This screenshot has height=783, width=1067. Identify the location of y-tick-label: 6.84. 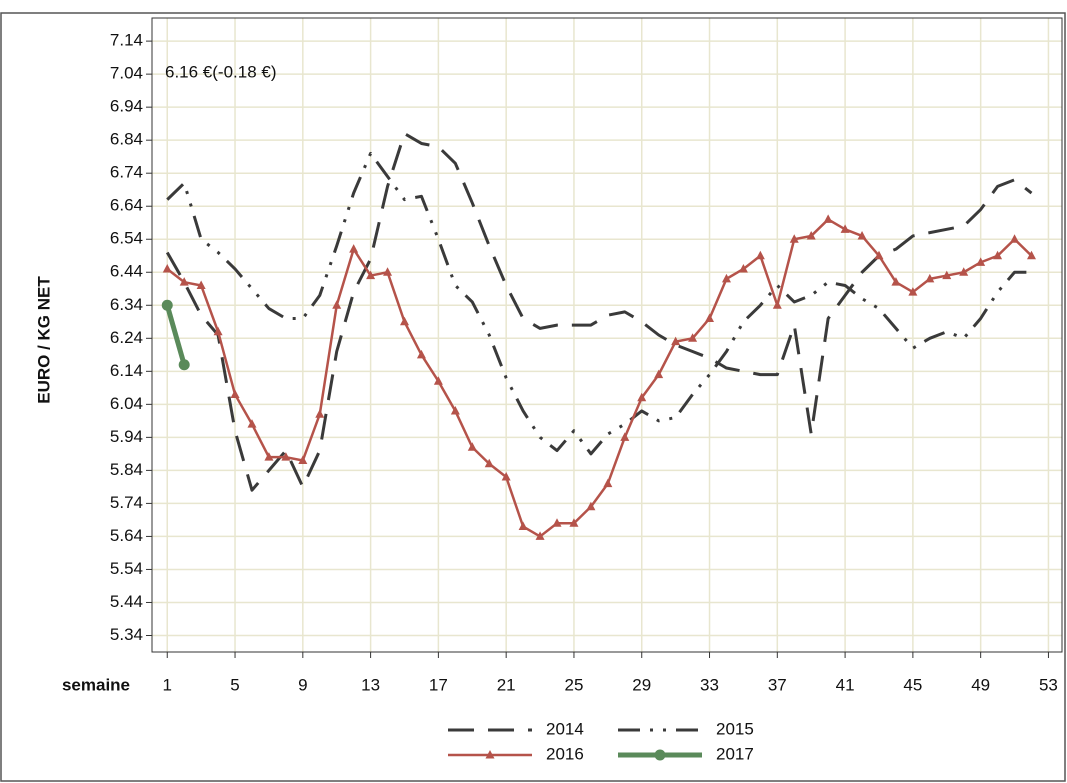
(126, 139).